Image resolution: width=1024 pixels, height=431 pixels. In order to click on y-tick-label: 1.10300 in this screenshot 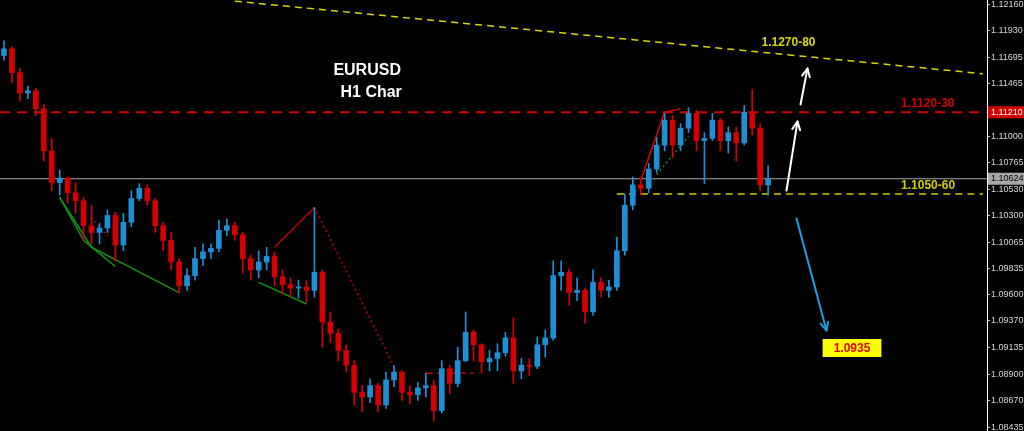, I will do `click(1007, 214)`.